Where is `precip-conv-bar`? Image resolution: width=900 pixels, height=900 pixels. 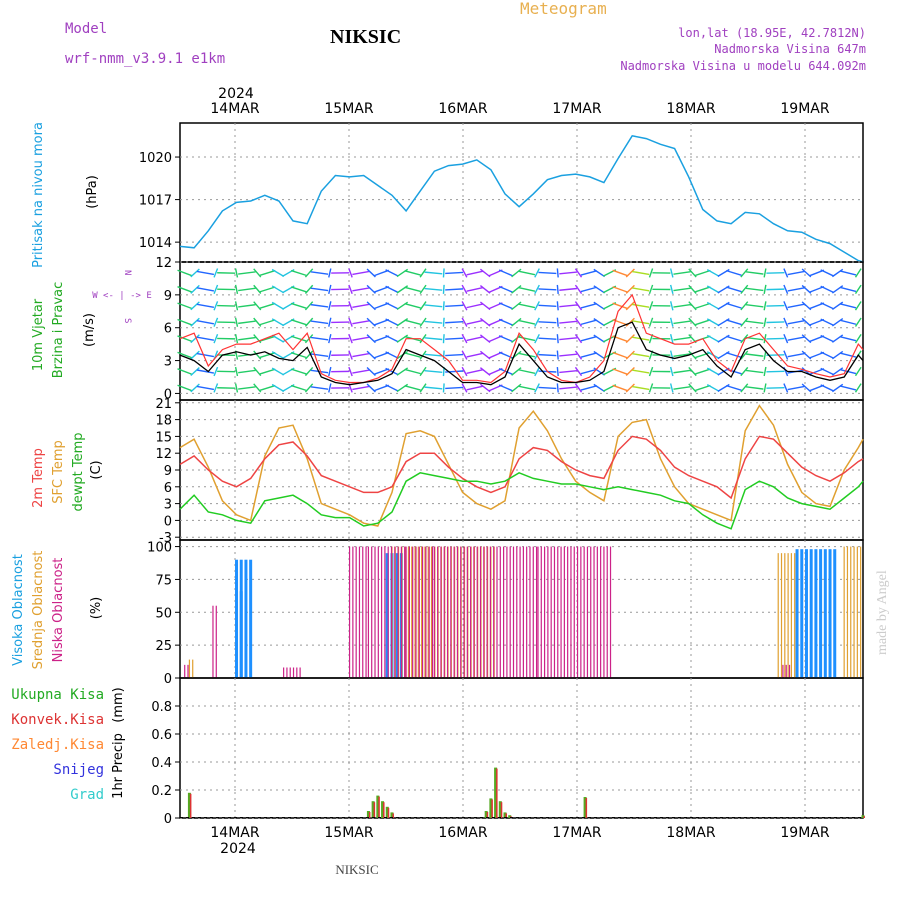
precip-conv-bar is located at coordinates (374, 810).